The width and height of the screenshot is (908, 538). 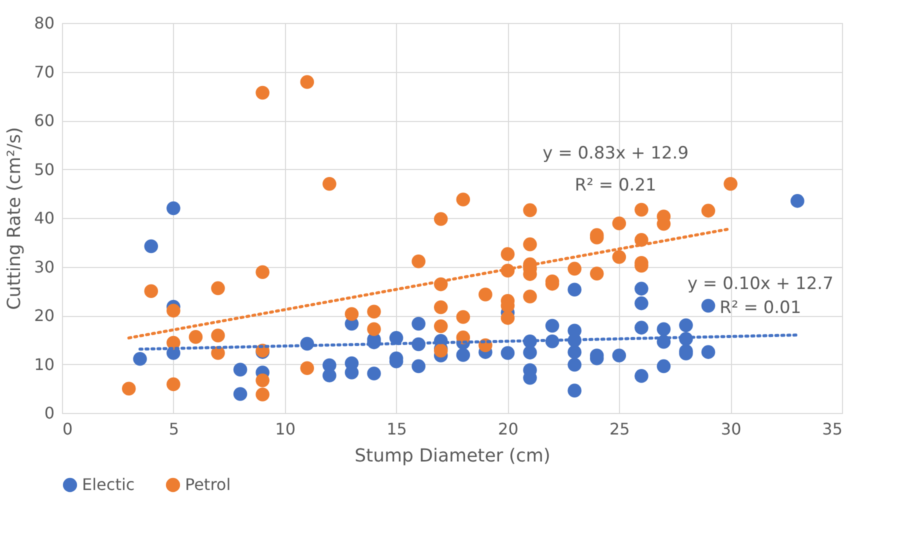 I want to click on x-tick-label: 35, so click(x=832, y=429).